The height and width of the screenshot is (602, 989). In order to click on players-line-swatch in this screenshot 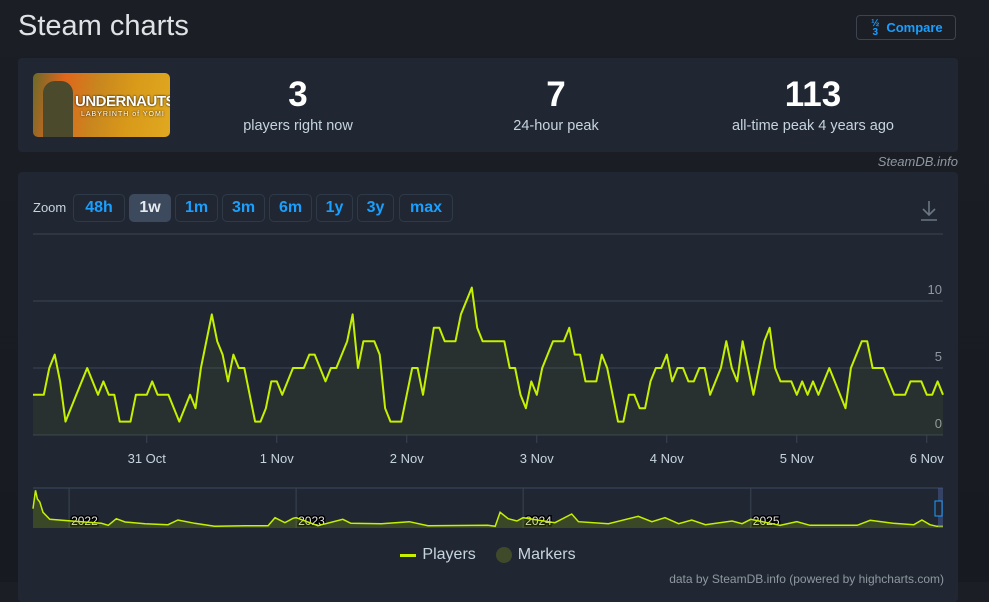, I will do `click(408, 555)`.